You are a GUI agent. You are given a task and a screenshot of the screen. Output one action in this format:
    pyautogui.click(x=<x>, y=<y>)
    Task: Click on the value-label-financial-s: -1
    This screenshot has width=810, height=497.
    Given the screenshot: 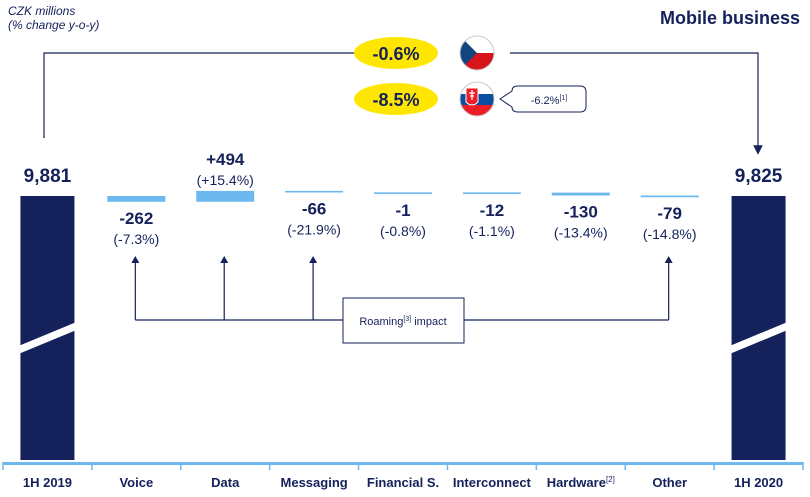 What is the action you would take?
    pyautogui.click(x=402, y=210)
    